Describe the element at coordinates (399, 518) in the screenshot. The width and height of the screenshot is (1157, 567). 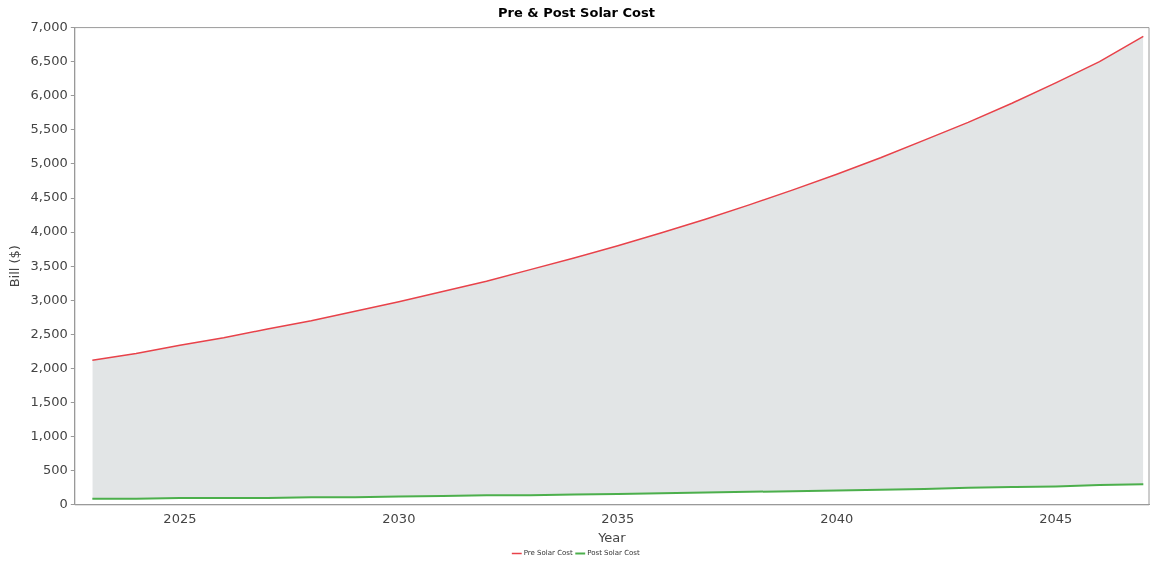
I see `x-tick-label: 2030` at that location.